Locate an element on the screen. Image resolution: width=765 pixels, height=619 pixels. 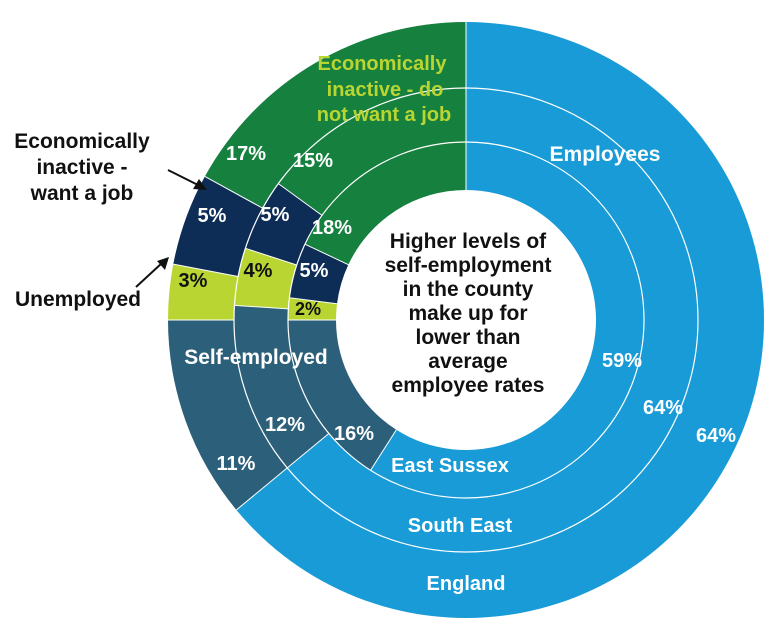
slice-england-self-employed is located at coordinates (228, 415).